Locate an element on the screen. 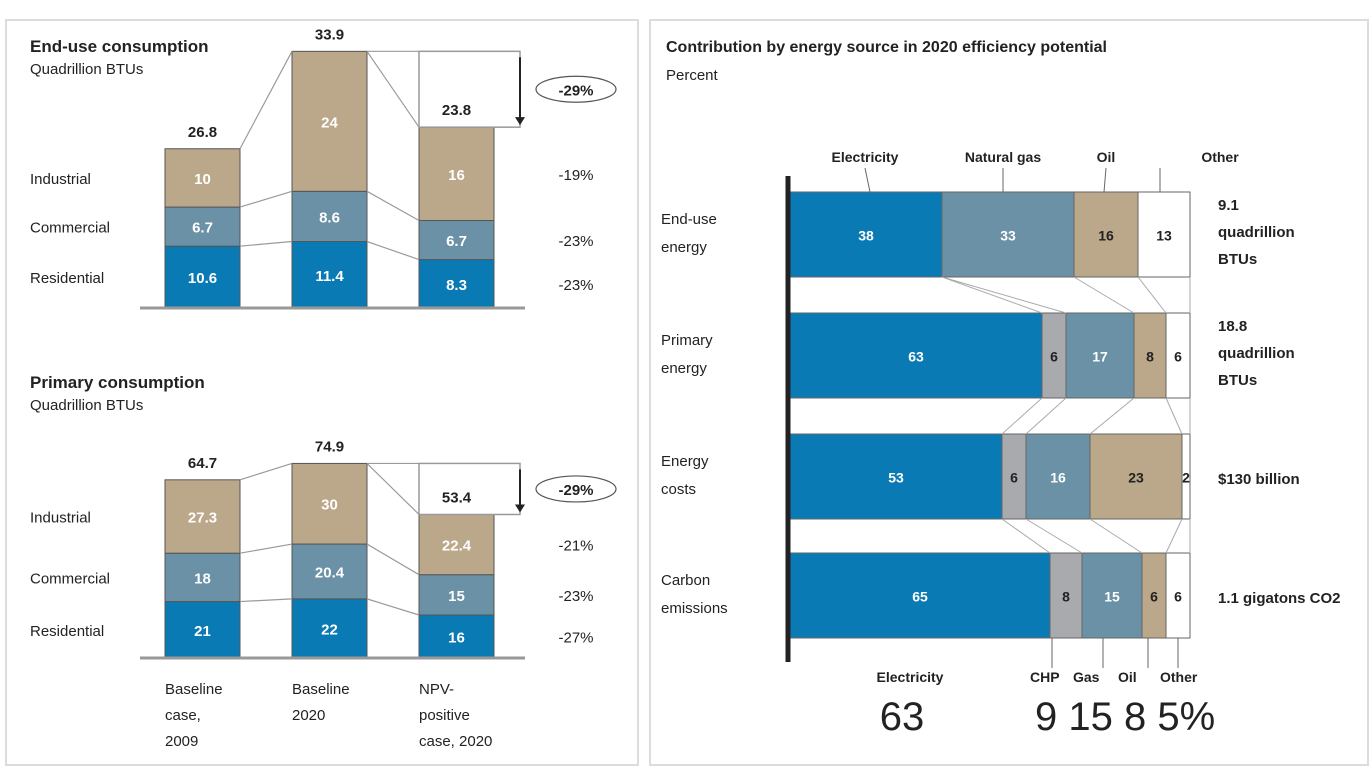  chart-2-value-label: 13 is located at coordinates (1164, 236).